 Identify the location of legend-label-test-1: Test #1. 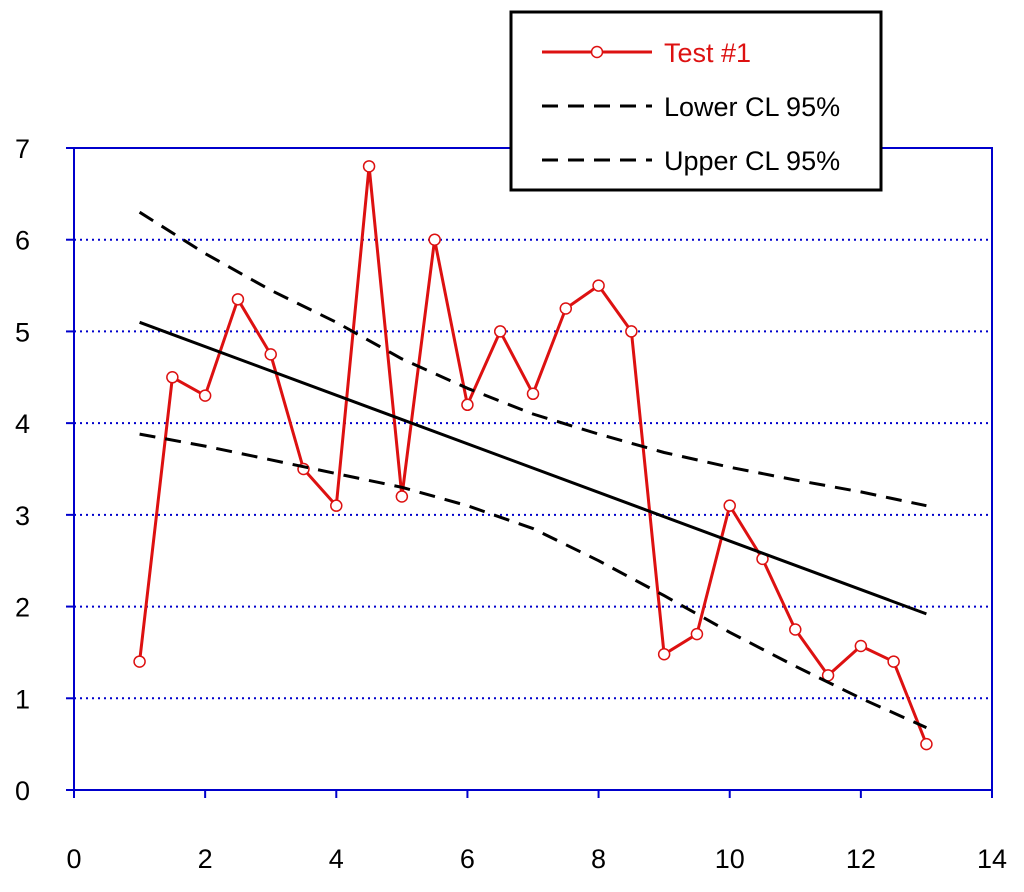
(707, 53).